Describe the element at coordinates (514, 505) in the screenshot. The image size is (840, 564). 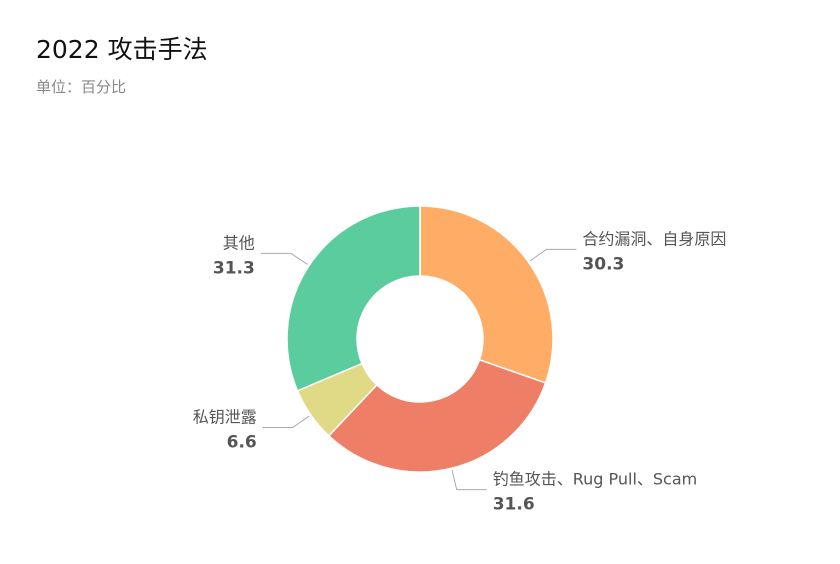
I see `slice-value: 31.6` at that location.